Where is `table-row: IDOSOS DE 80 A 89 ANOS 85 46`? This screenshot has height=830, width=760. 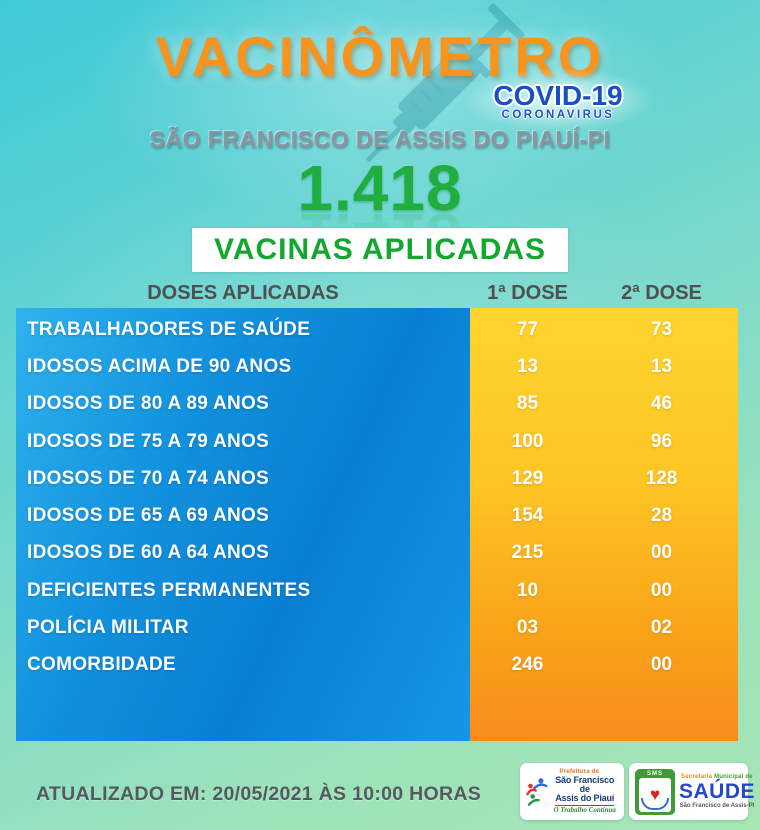
table-row: IDOSOS DE 80 A 89 ANOS 85 46 is located at coordinates (377, 404).